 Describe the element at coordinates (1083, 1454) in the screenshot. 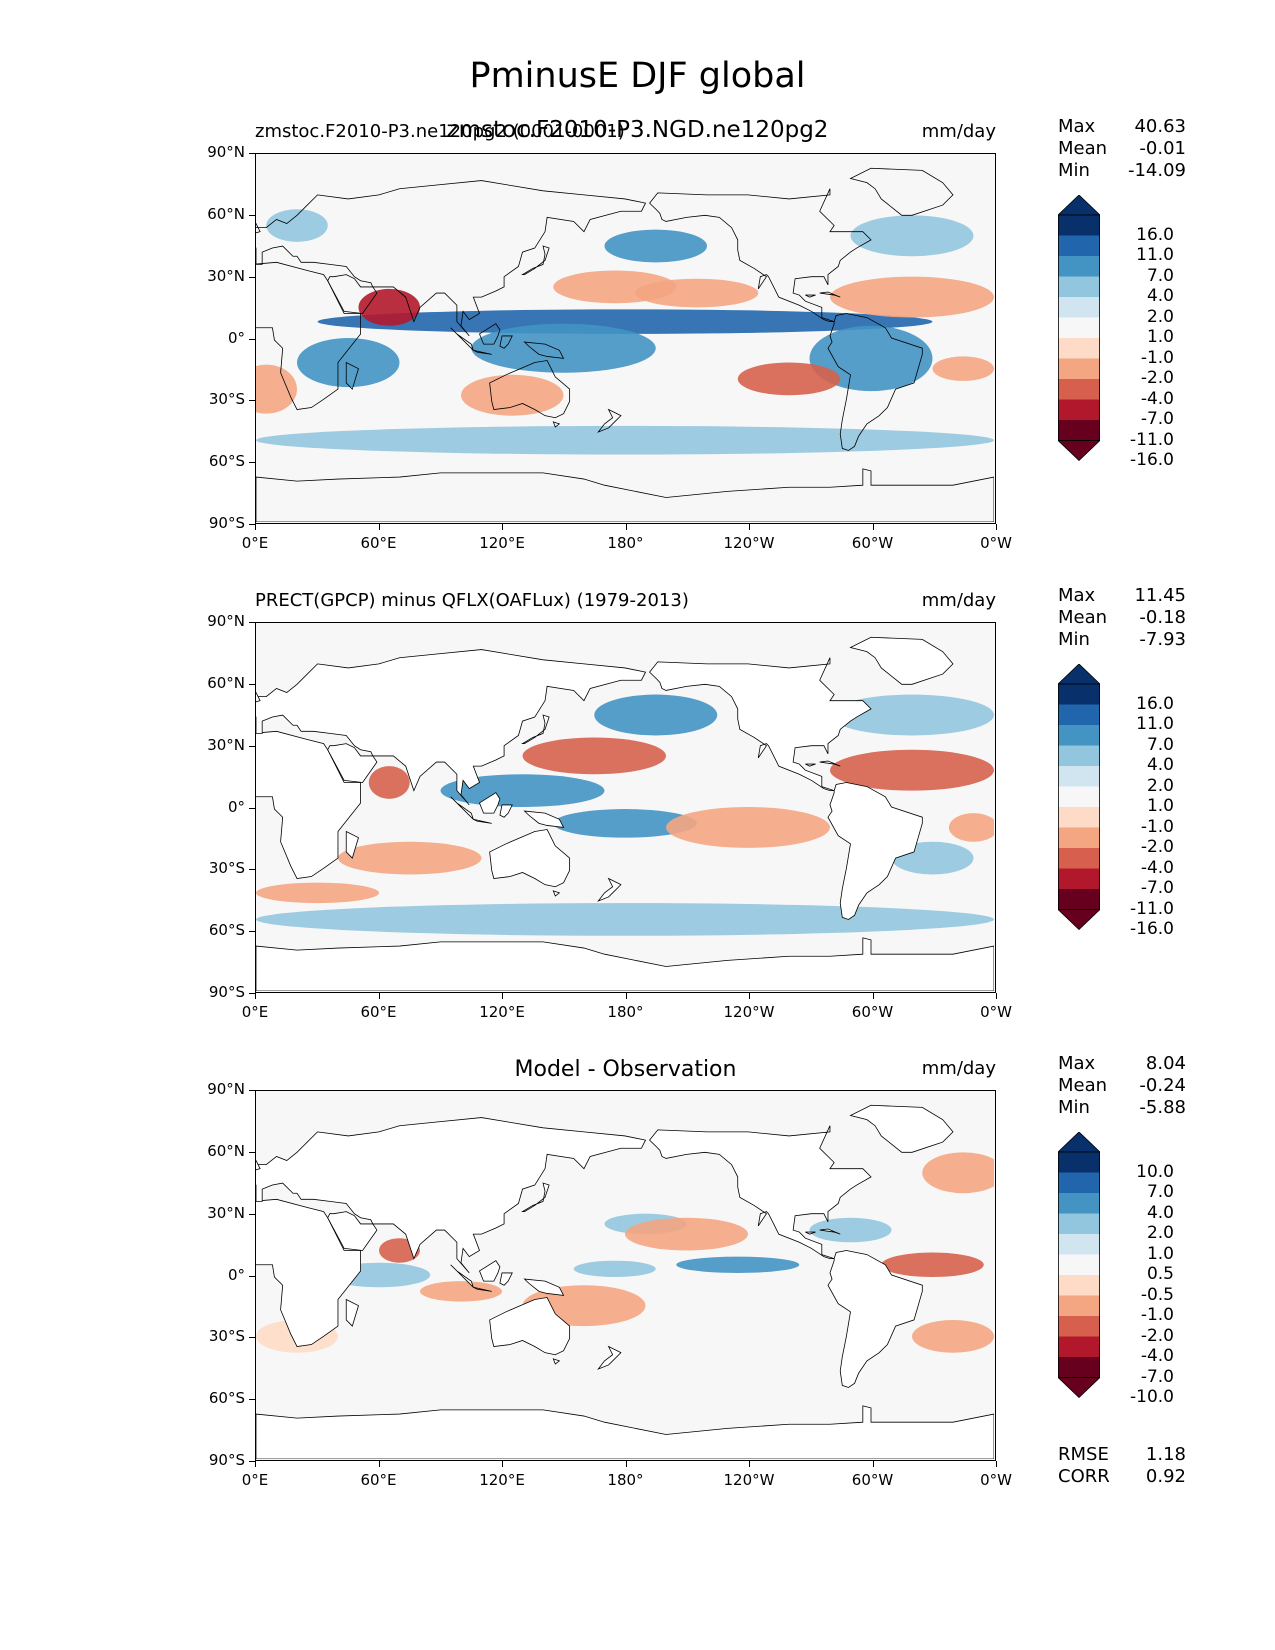

I see `metric-label: RMSE` at that location.